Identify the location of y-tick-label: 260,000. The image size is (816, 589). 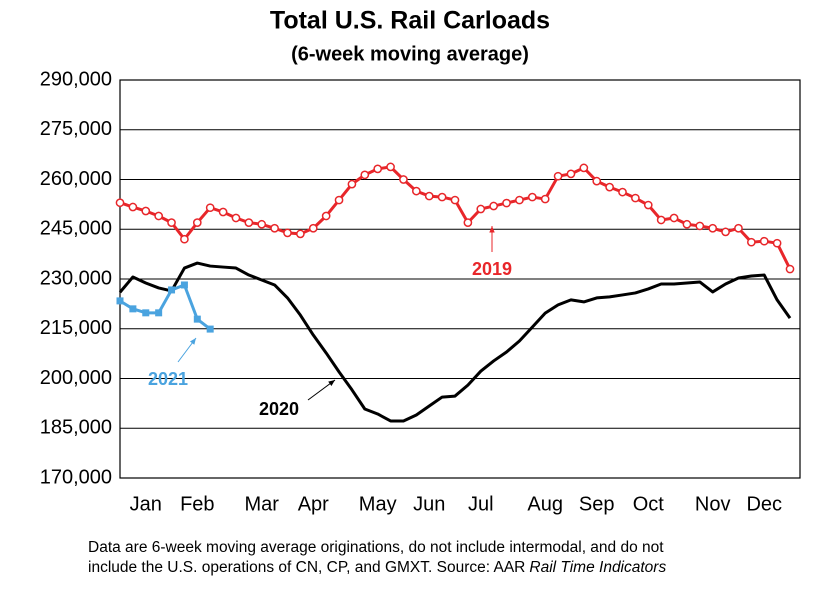
(76, 179).